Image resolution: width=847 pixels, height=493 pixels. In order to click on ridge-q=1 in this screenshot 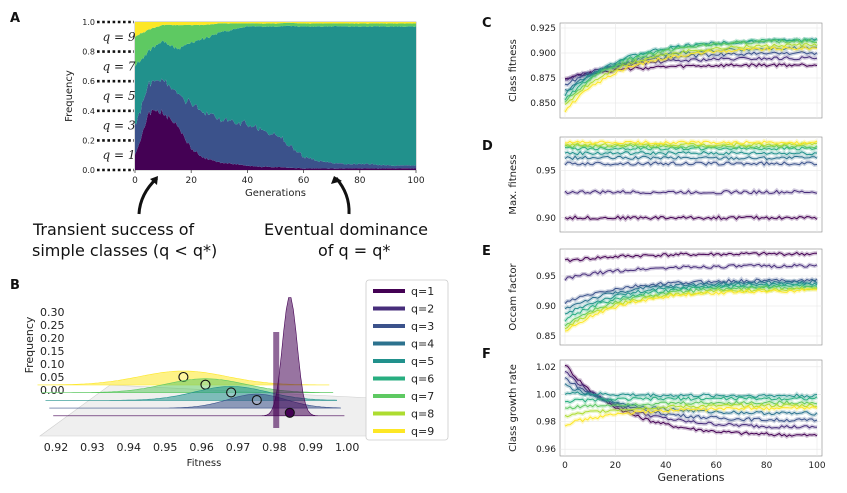, I will do `click(199, 357)`.